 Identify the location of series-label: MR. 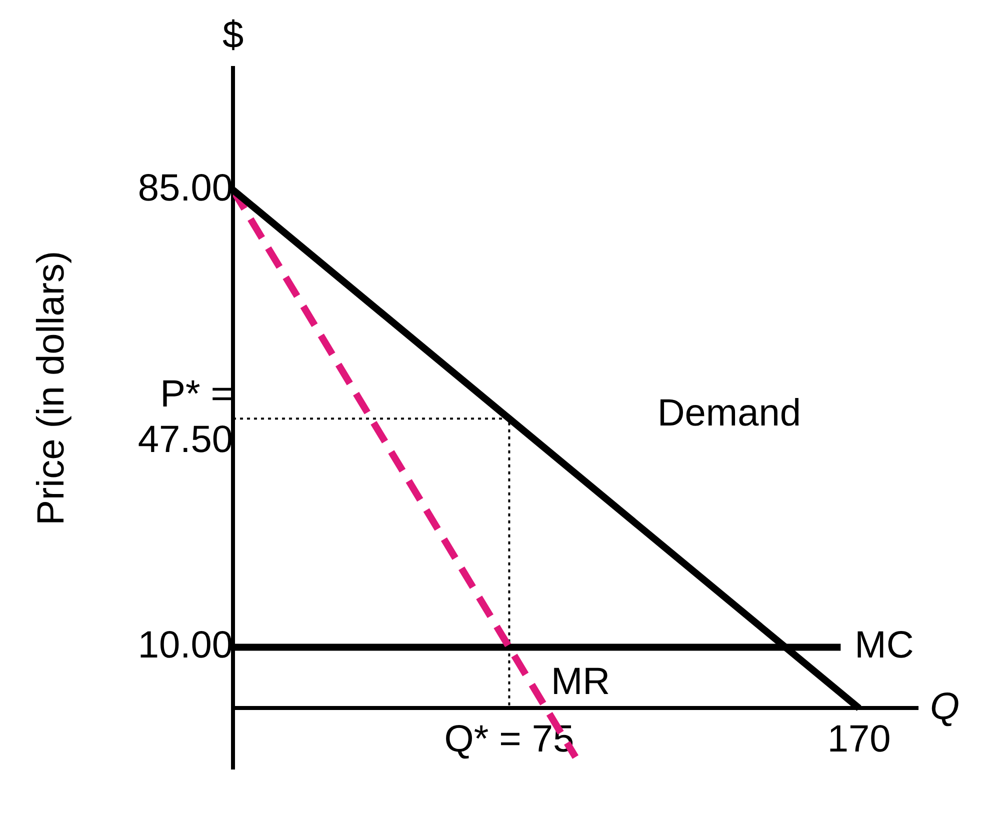
(580, 681).